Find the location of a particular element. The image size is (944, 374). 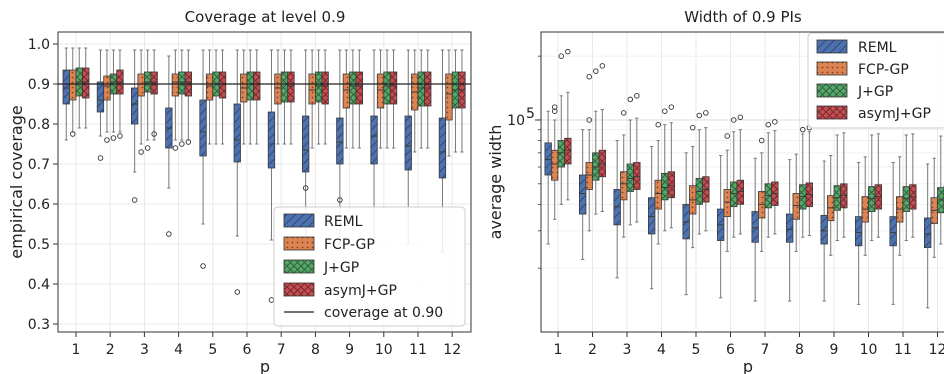

y-tick-exponent: 5 is located at coordinates (530, 114).